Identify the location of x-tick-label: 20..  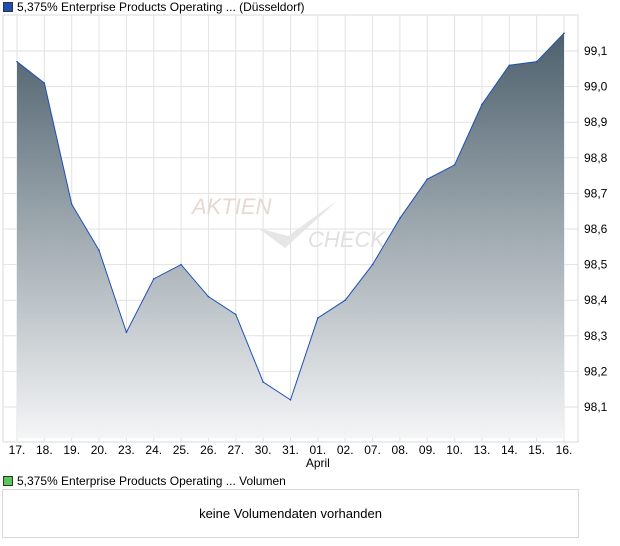
(99, 450).